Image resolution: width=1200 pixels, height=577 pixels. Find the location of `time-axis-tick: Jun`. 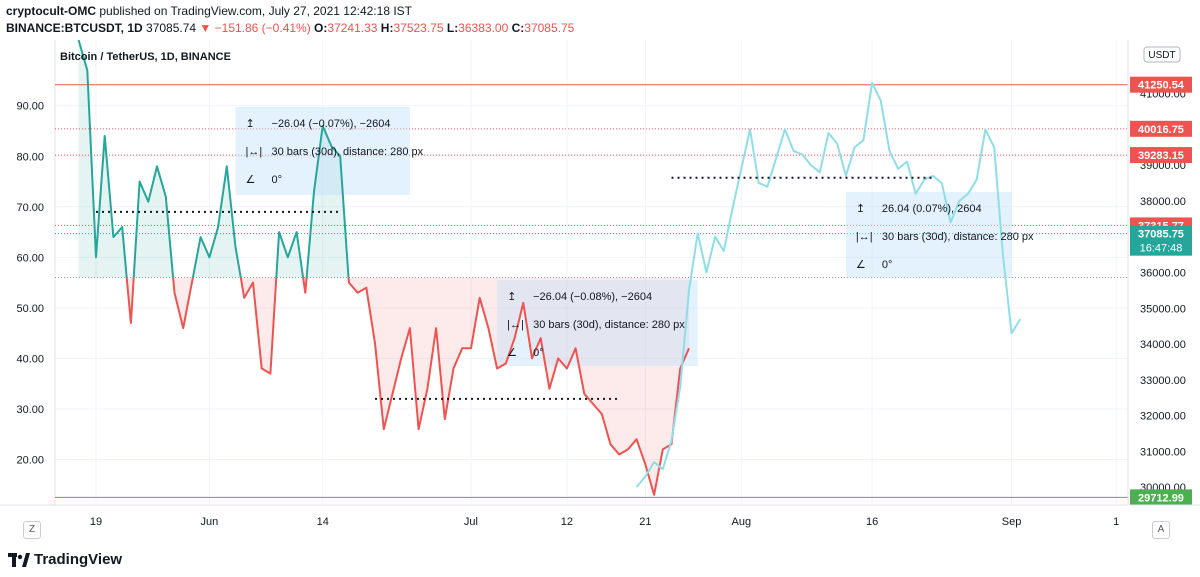

time-axis-tick: Jun is located at coordinates (209, 522).